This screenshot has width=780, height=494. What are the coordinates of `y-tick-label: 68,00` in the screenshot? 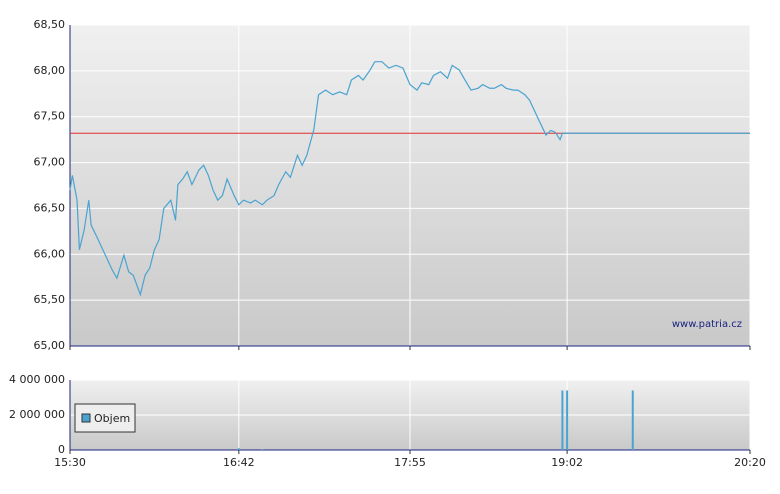 It's located at (50, 70).